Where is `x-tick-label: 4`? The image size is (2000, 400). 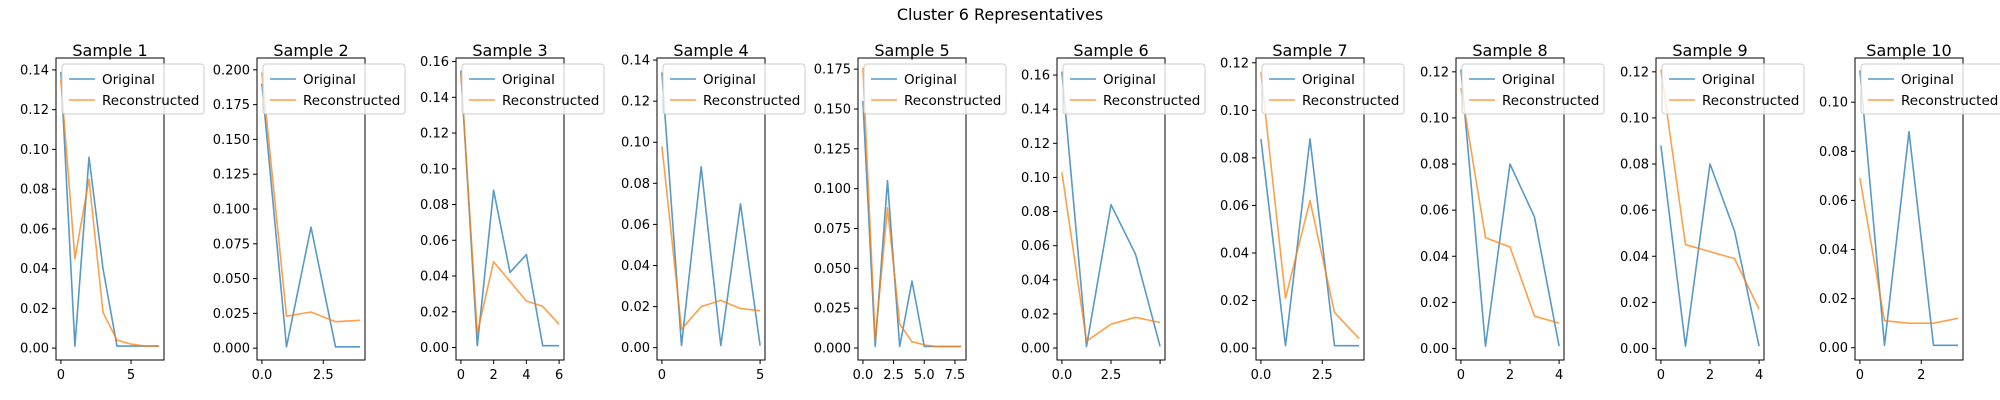 x-tick-label: 4 is located at coordinates (526, 375).